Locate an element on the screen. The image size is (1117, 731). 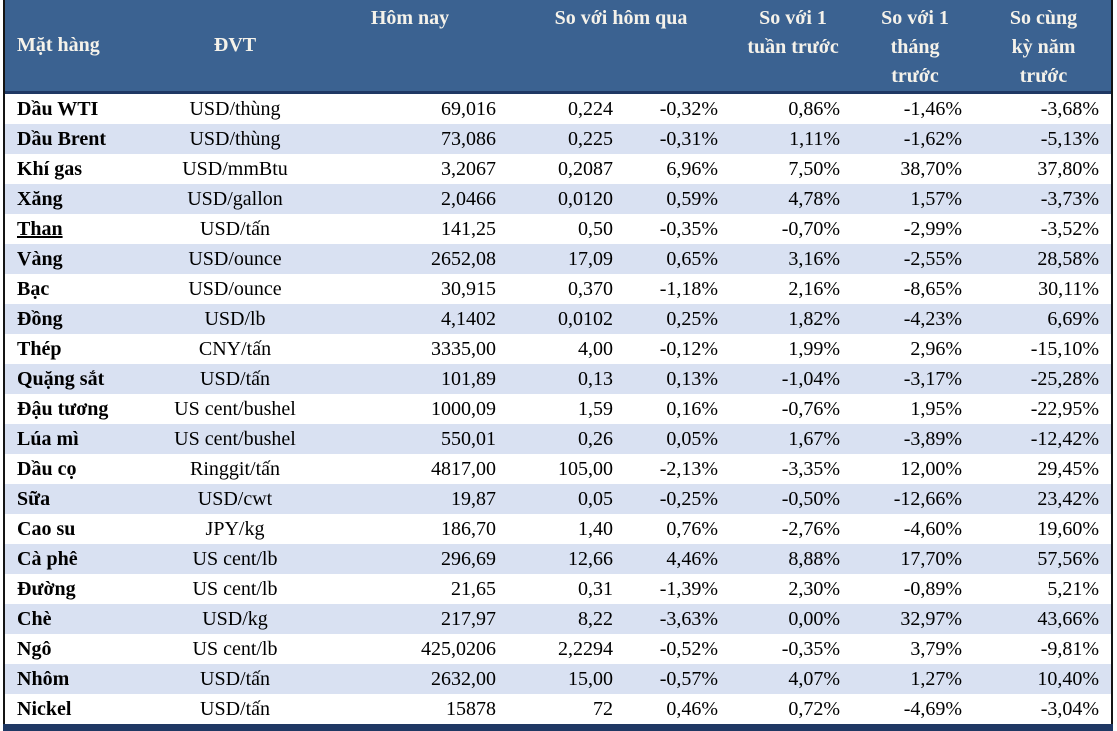
commodity-name: Ngô is located at coordinates (82, 649).